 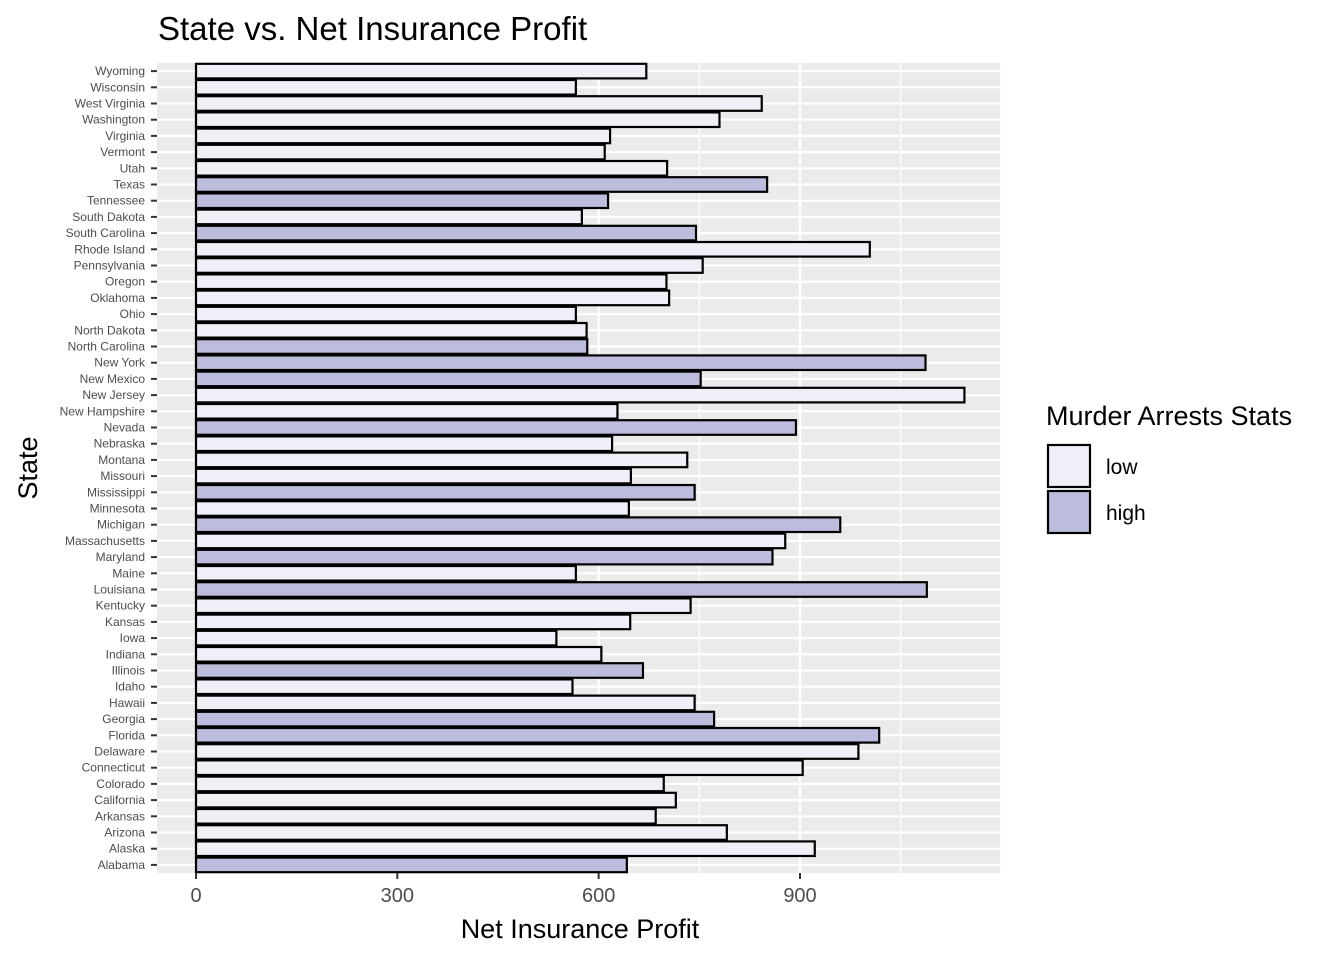 What do you see at coordinates (118, 509) in the screenshot?
I see `y-tick-label: Minnesota` at bounding box center [118, 509].